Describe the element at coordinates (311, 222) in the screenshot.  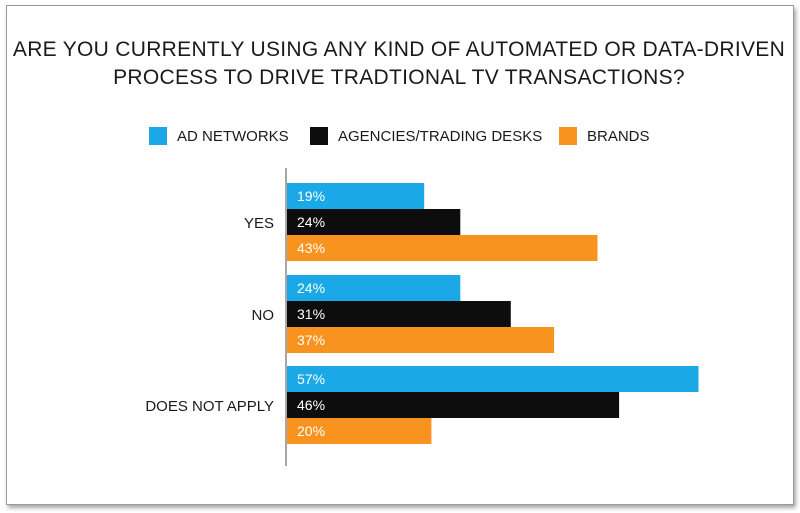
I see `data-label-yes-agencies: 24%` at that location.